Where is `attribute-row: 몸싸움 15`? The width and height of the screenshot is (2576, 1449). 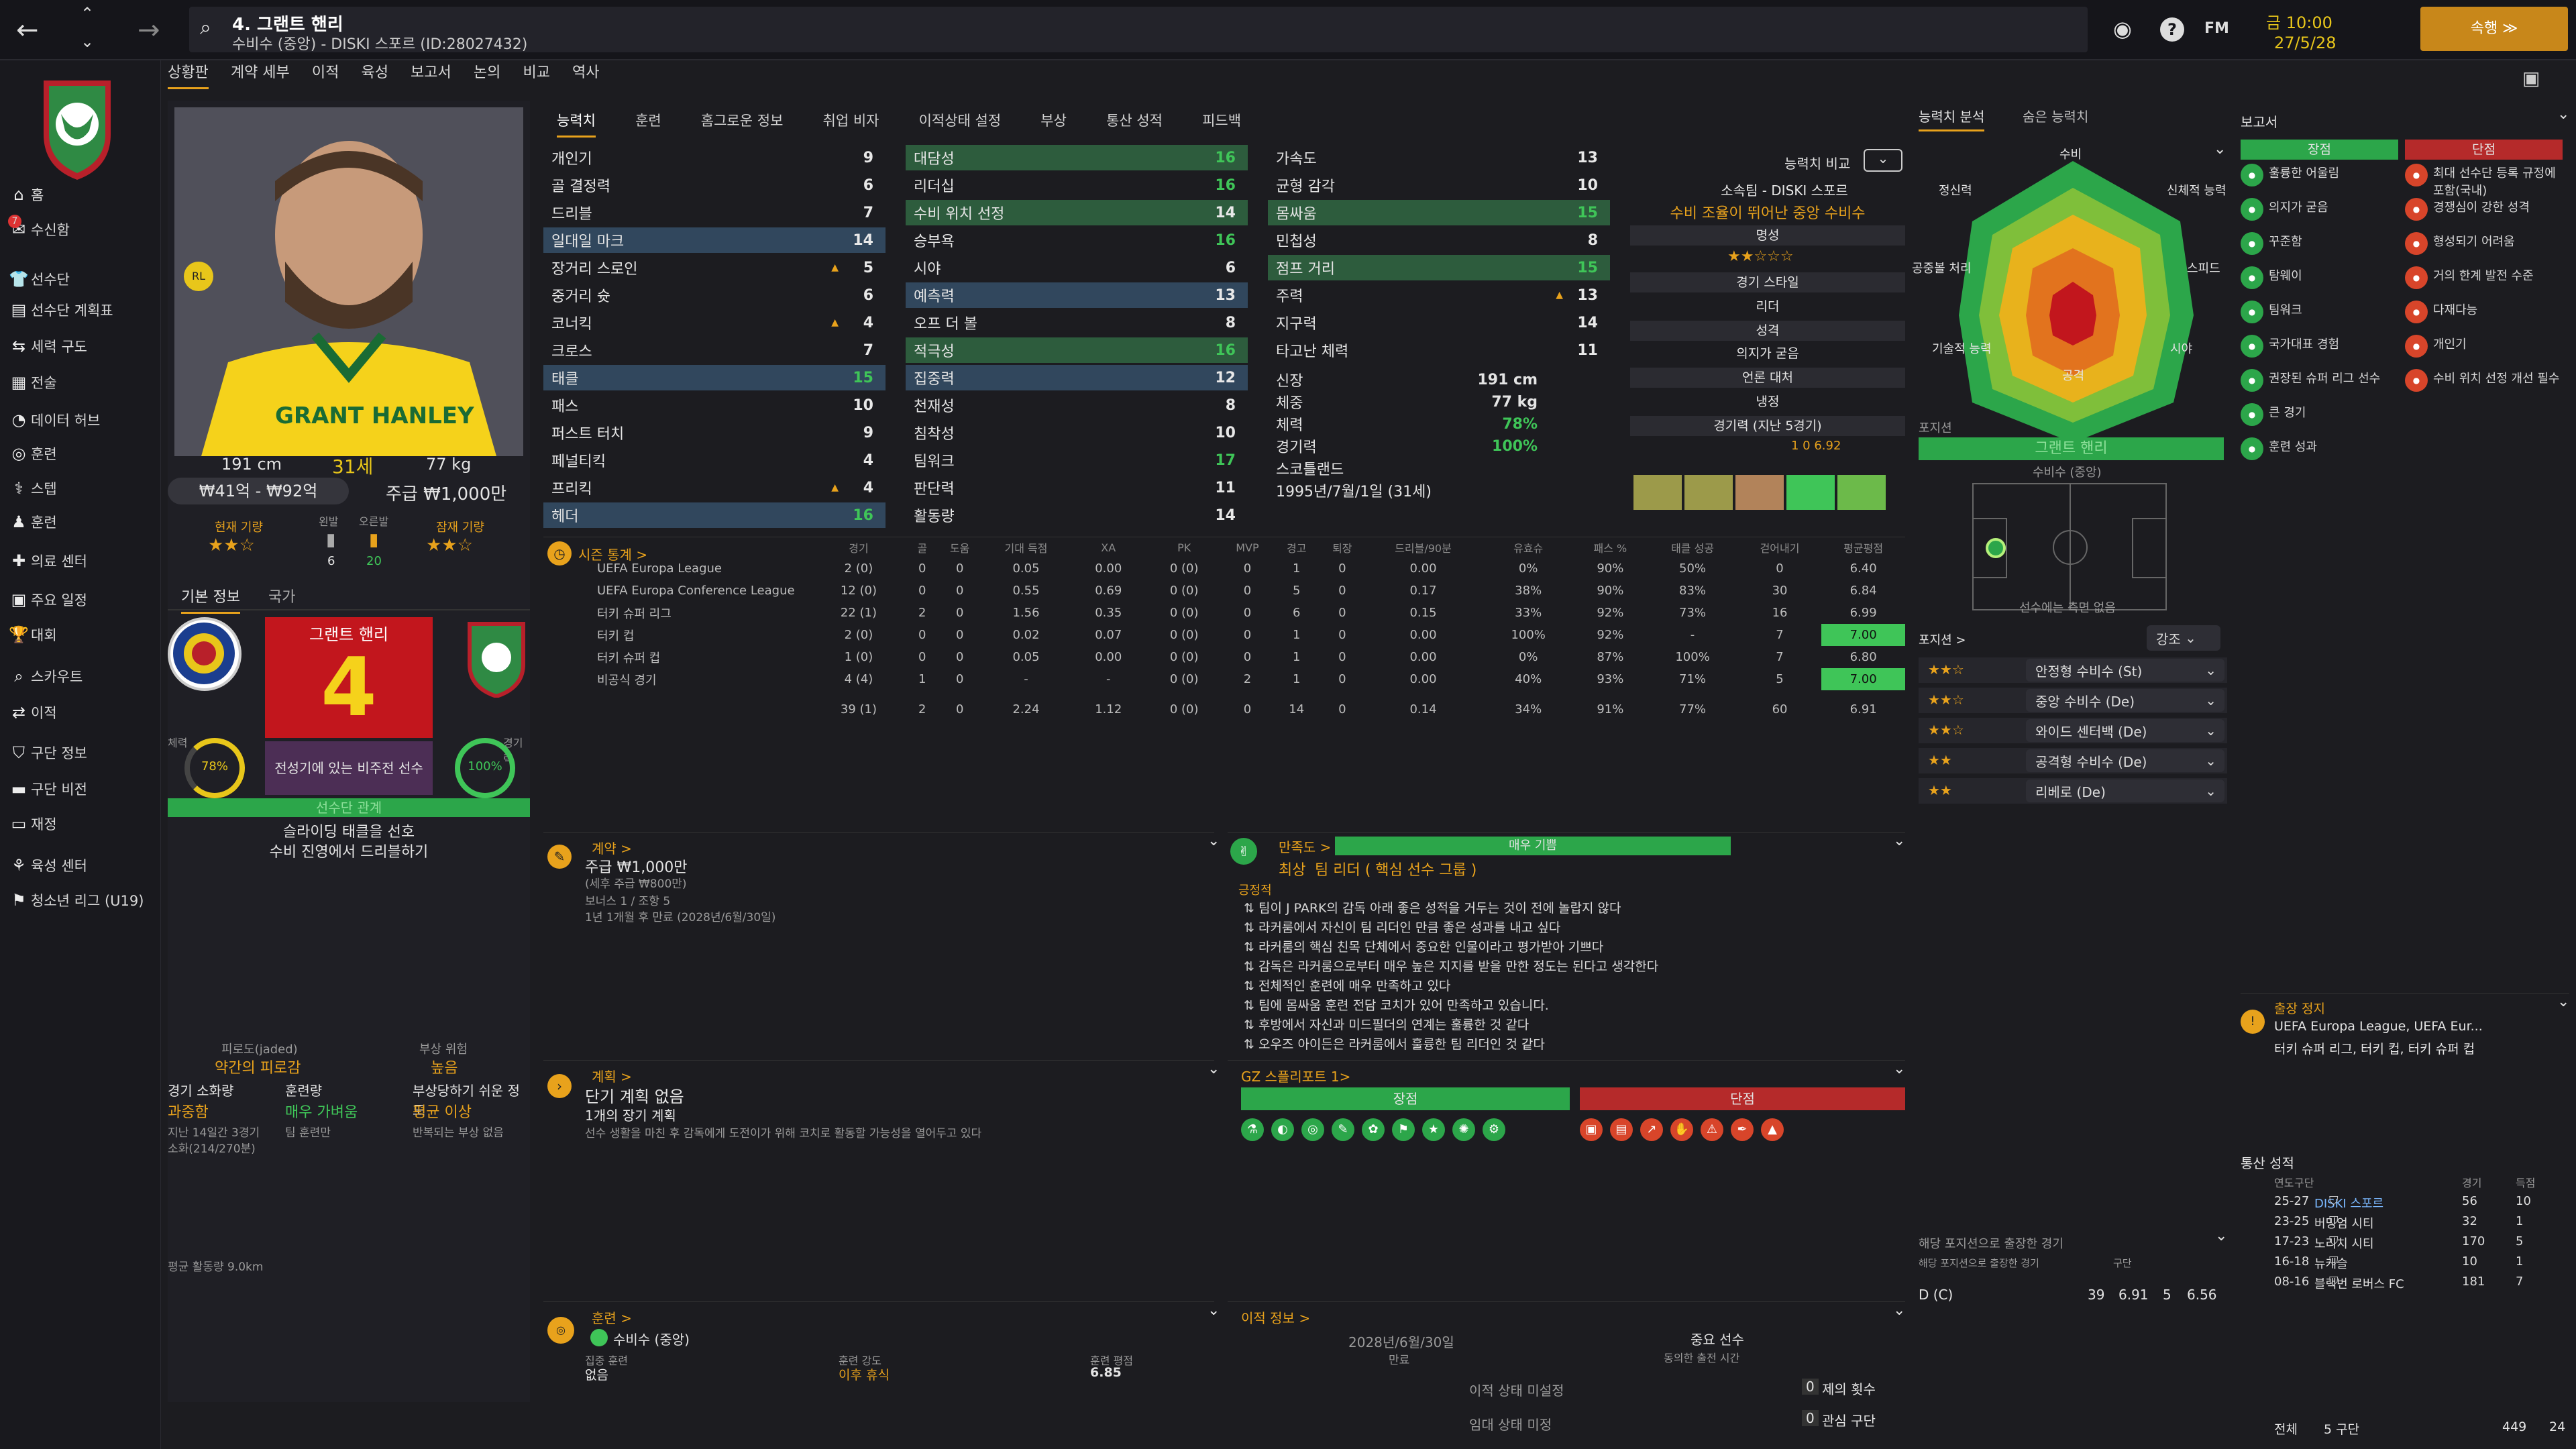
attribute-row: 몸싸움 15 is located at coordinates (1439, 212).